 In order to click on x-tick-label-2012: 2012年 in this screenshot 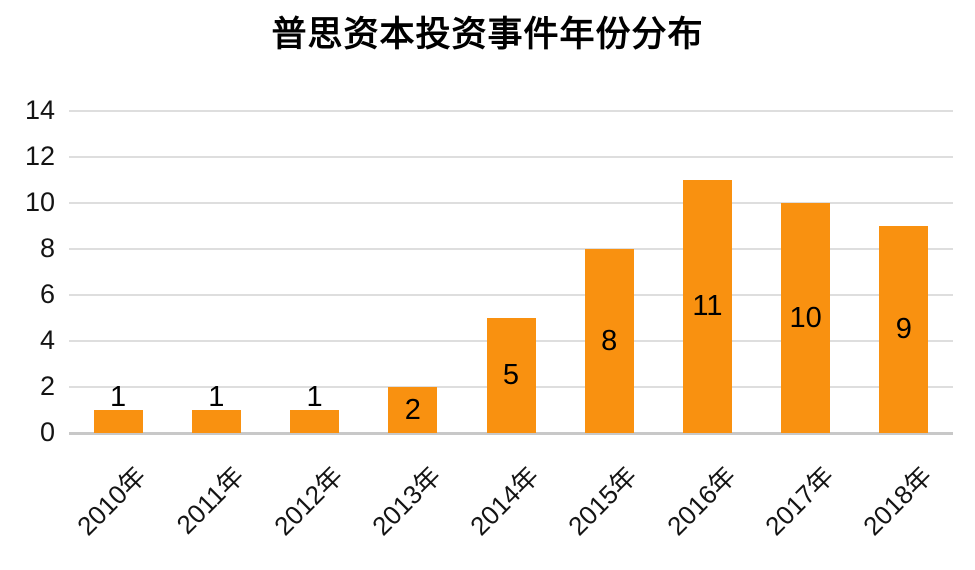, I will do `click(308, 501)`.